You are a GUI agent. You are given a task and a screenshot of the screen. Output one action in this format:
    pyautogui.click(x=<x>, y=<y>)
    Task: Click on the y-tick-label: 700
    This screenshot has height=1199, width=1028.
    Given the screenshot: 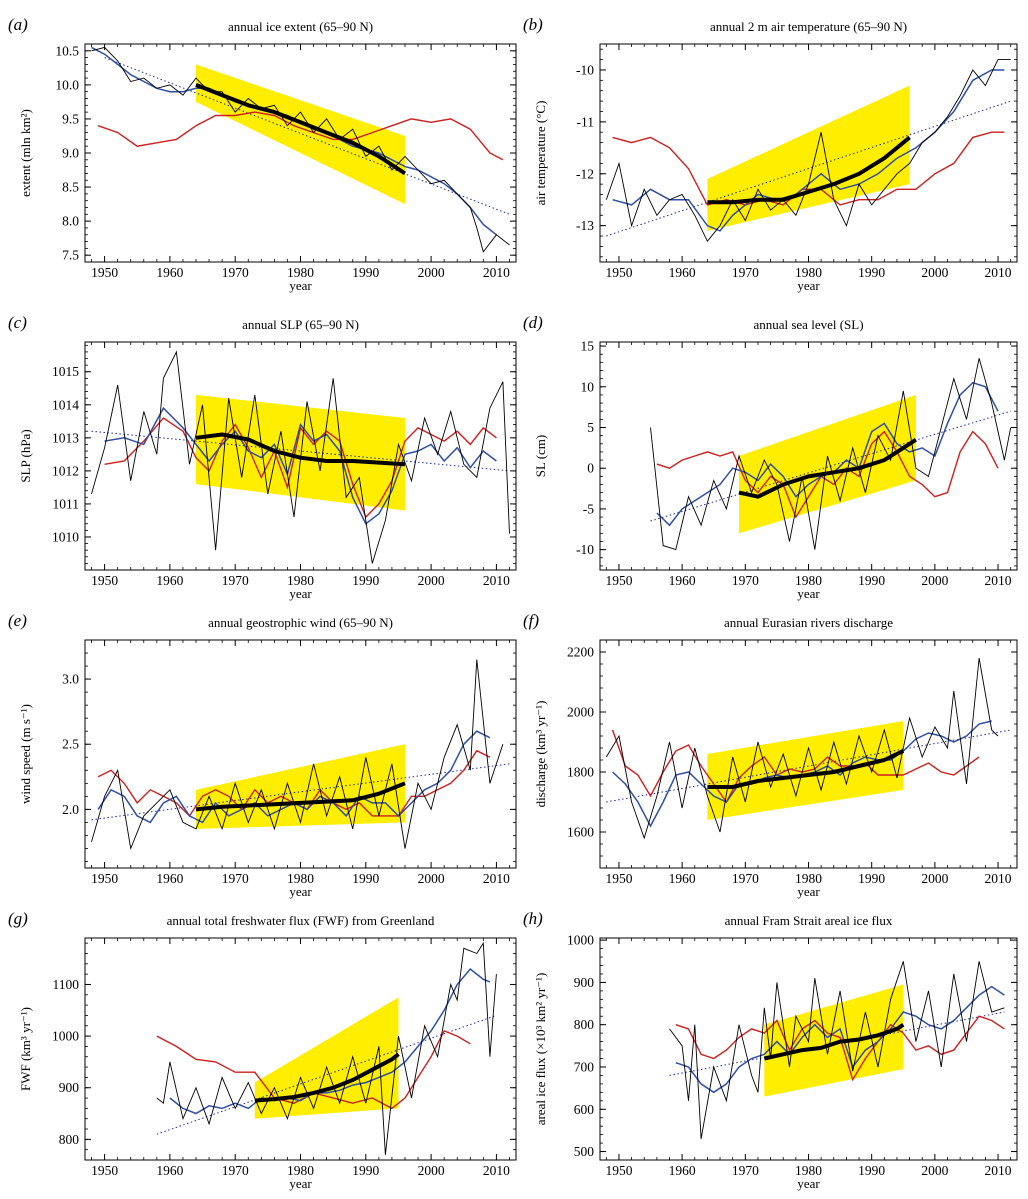 What is the action you would take?
    pyautogui.click(x=584, y=1066)
    